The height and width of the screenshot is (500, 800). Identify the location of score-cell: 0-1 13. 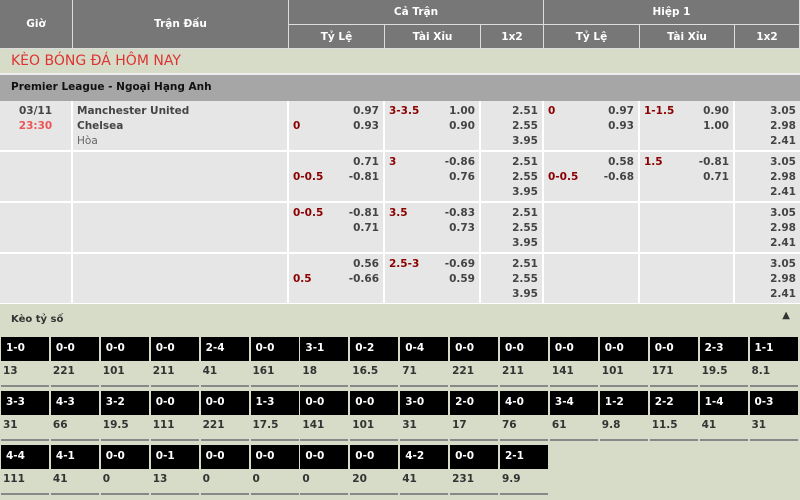
(174, 470).